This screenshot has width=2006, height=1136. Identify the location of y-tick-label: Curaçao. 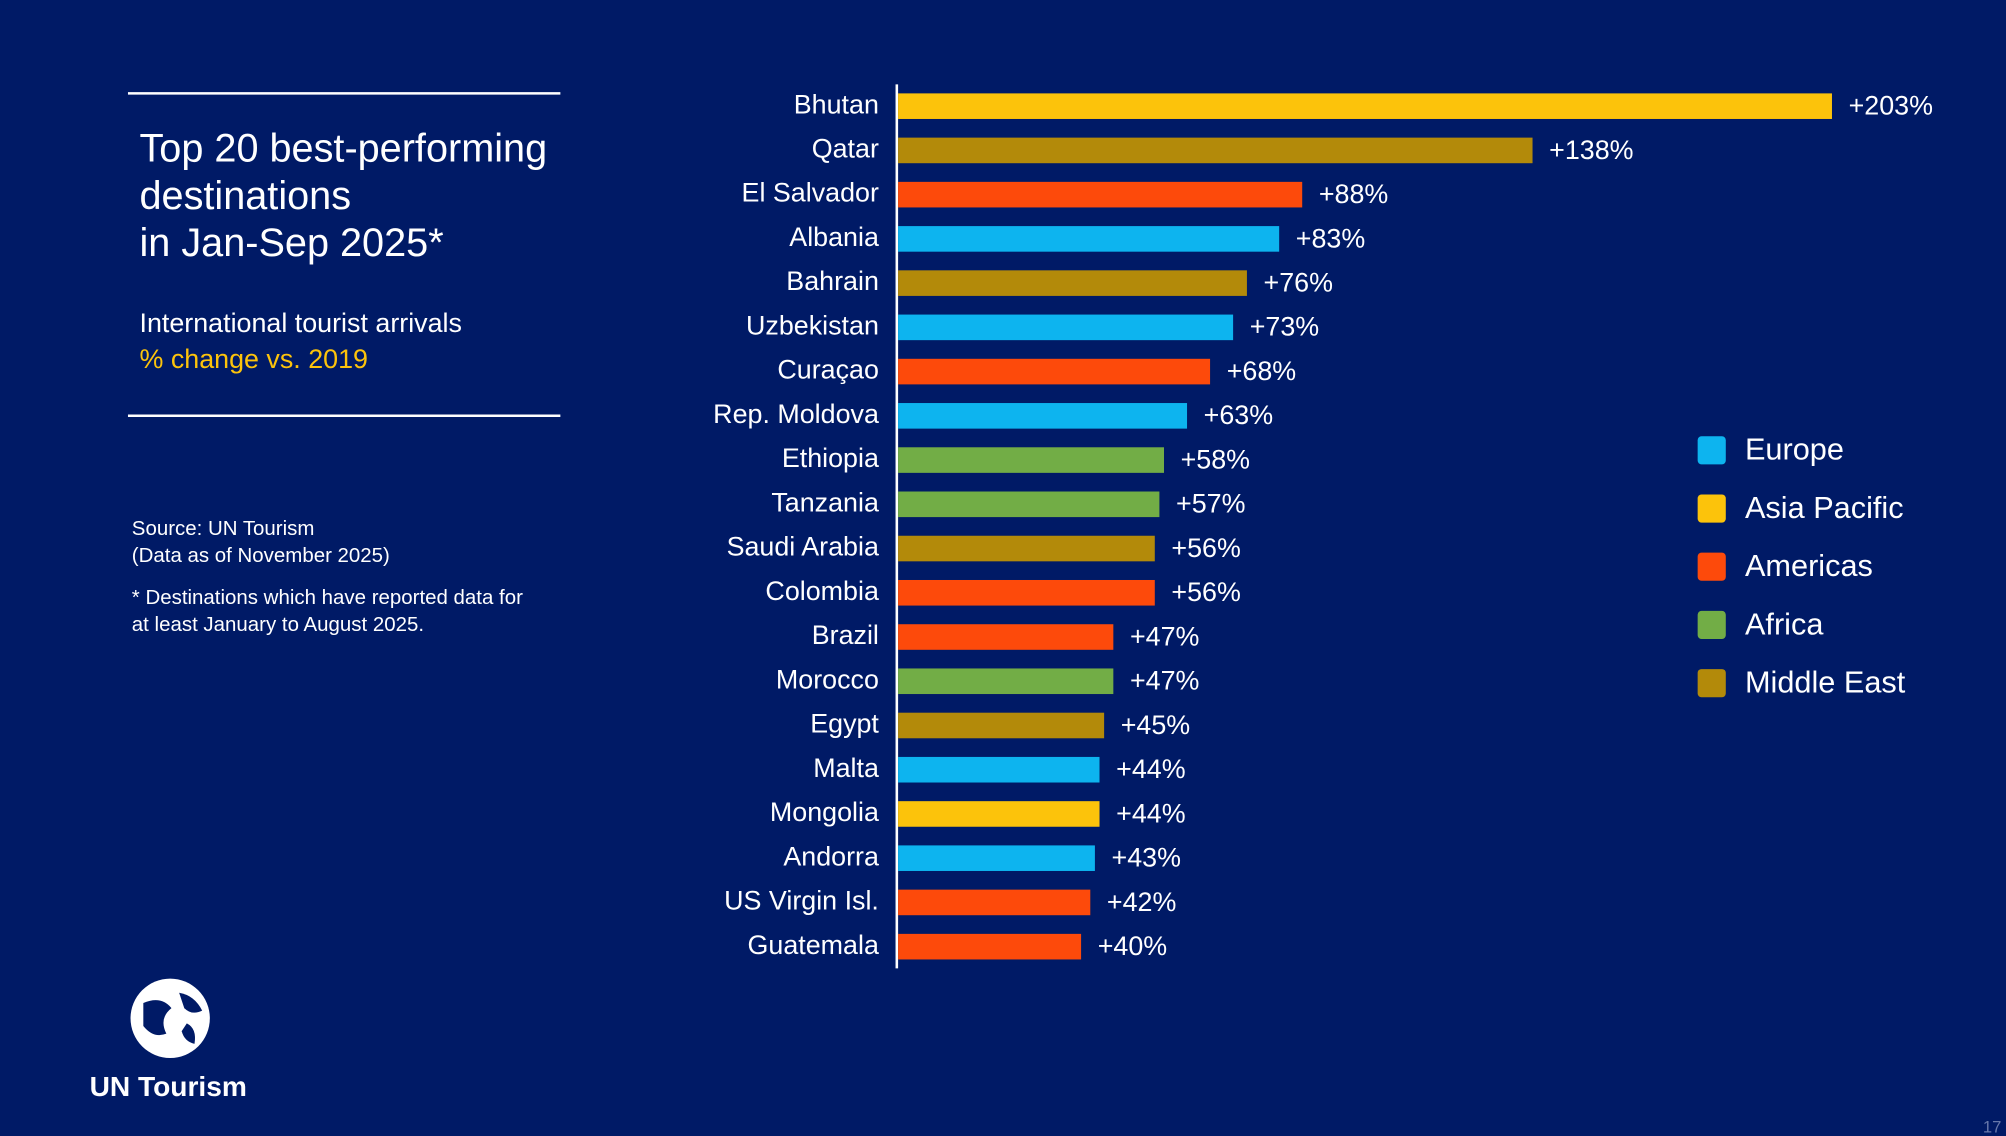
(828, 370).